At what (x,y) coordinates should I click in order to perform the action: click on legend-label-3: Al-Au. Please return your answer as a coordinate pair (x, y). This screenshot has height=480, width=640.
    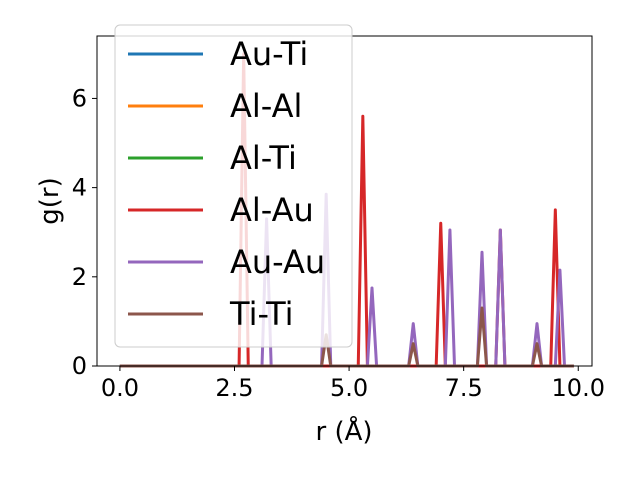
    Looking at the image, I should click on (272, 210).